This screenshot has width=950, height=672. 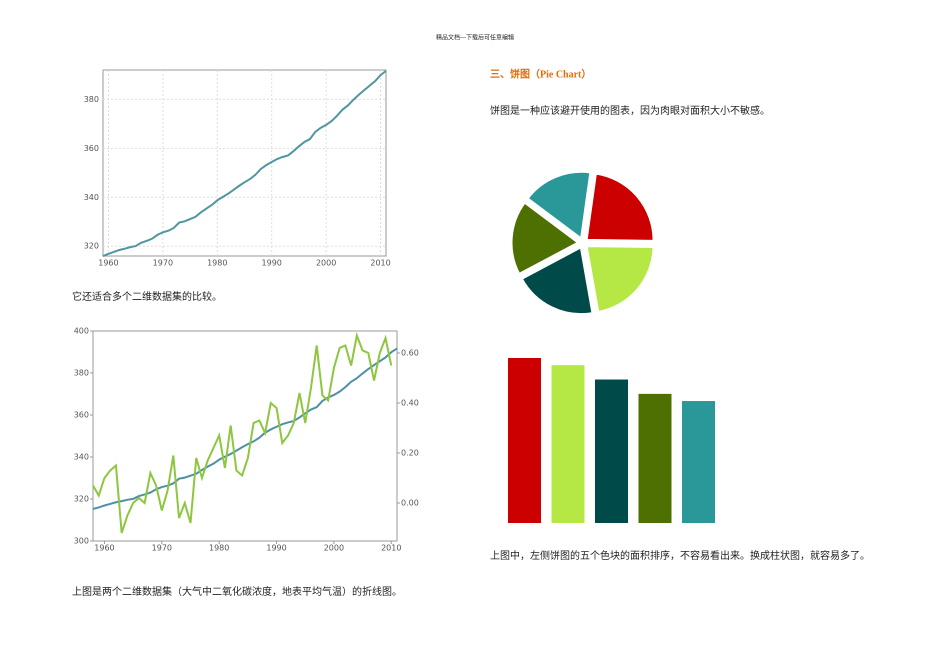 I want to click on y-tick-label: 400, so click(x=81, y=331).